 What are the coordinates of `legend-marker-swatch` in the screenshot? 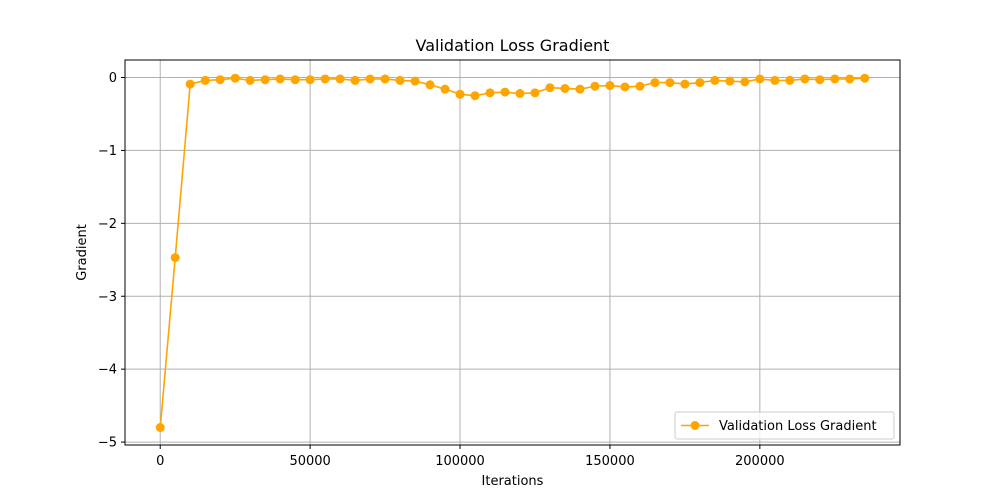 It's located at (695, 425).